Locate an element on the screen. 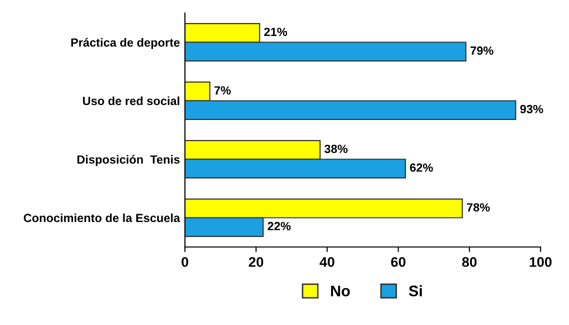 Image resolution: width=569 pixels, height=325 pixels. x-tick-label: 100 is located at coordinates (541, 262).